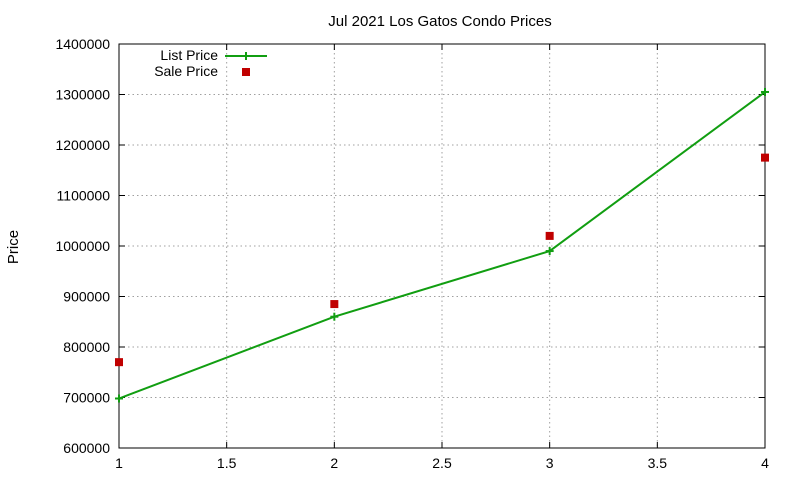 The image size is (800, 480). I want to click on x-tick-label: 3.5, so click(658, 463).